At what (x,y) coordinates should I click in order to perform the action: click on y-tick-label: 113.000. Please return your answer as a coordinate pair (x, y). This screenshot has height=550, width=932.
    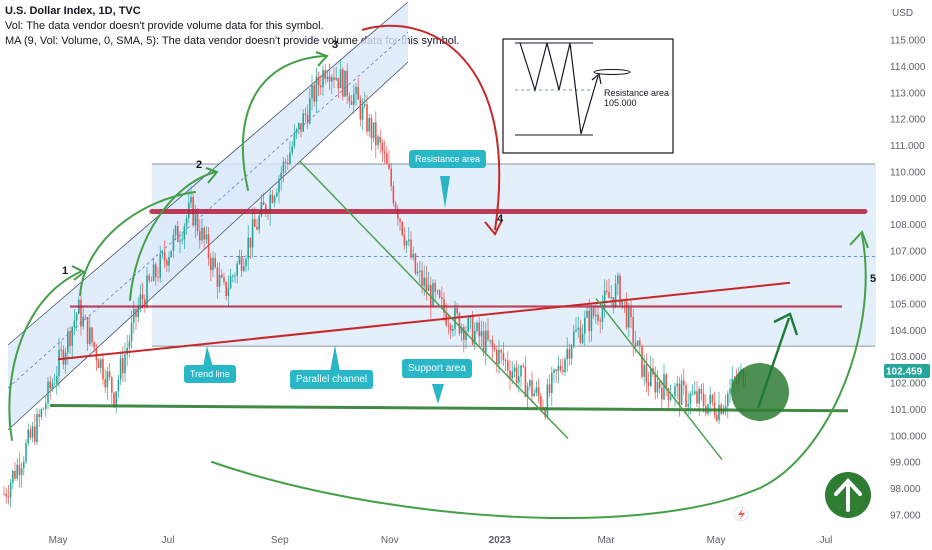
    Looking at the image, I should click on (908, 93).